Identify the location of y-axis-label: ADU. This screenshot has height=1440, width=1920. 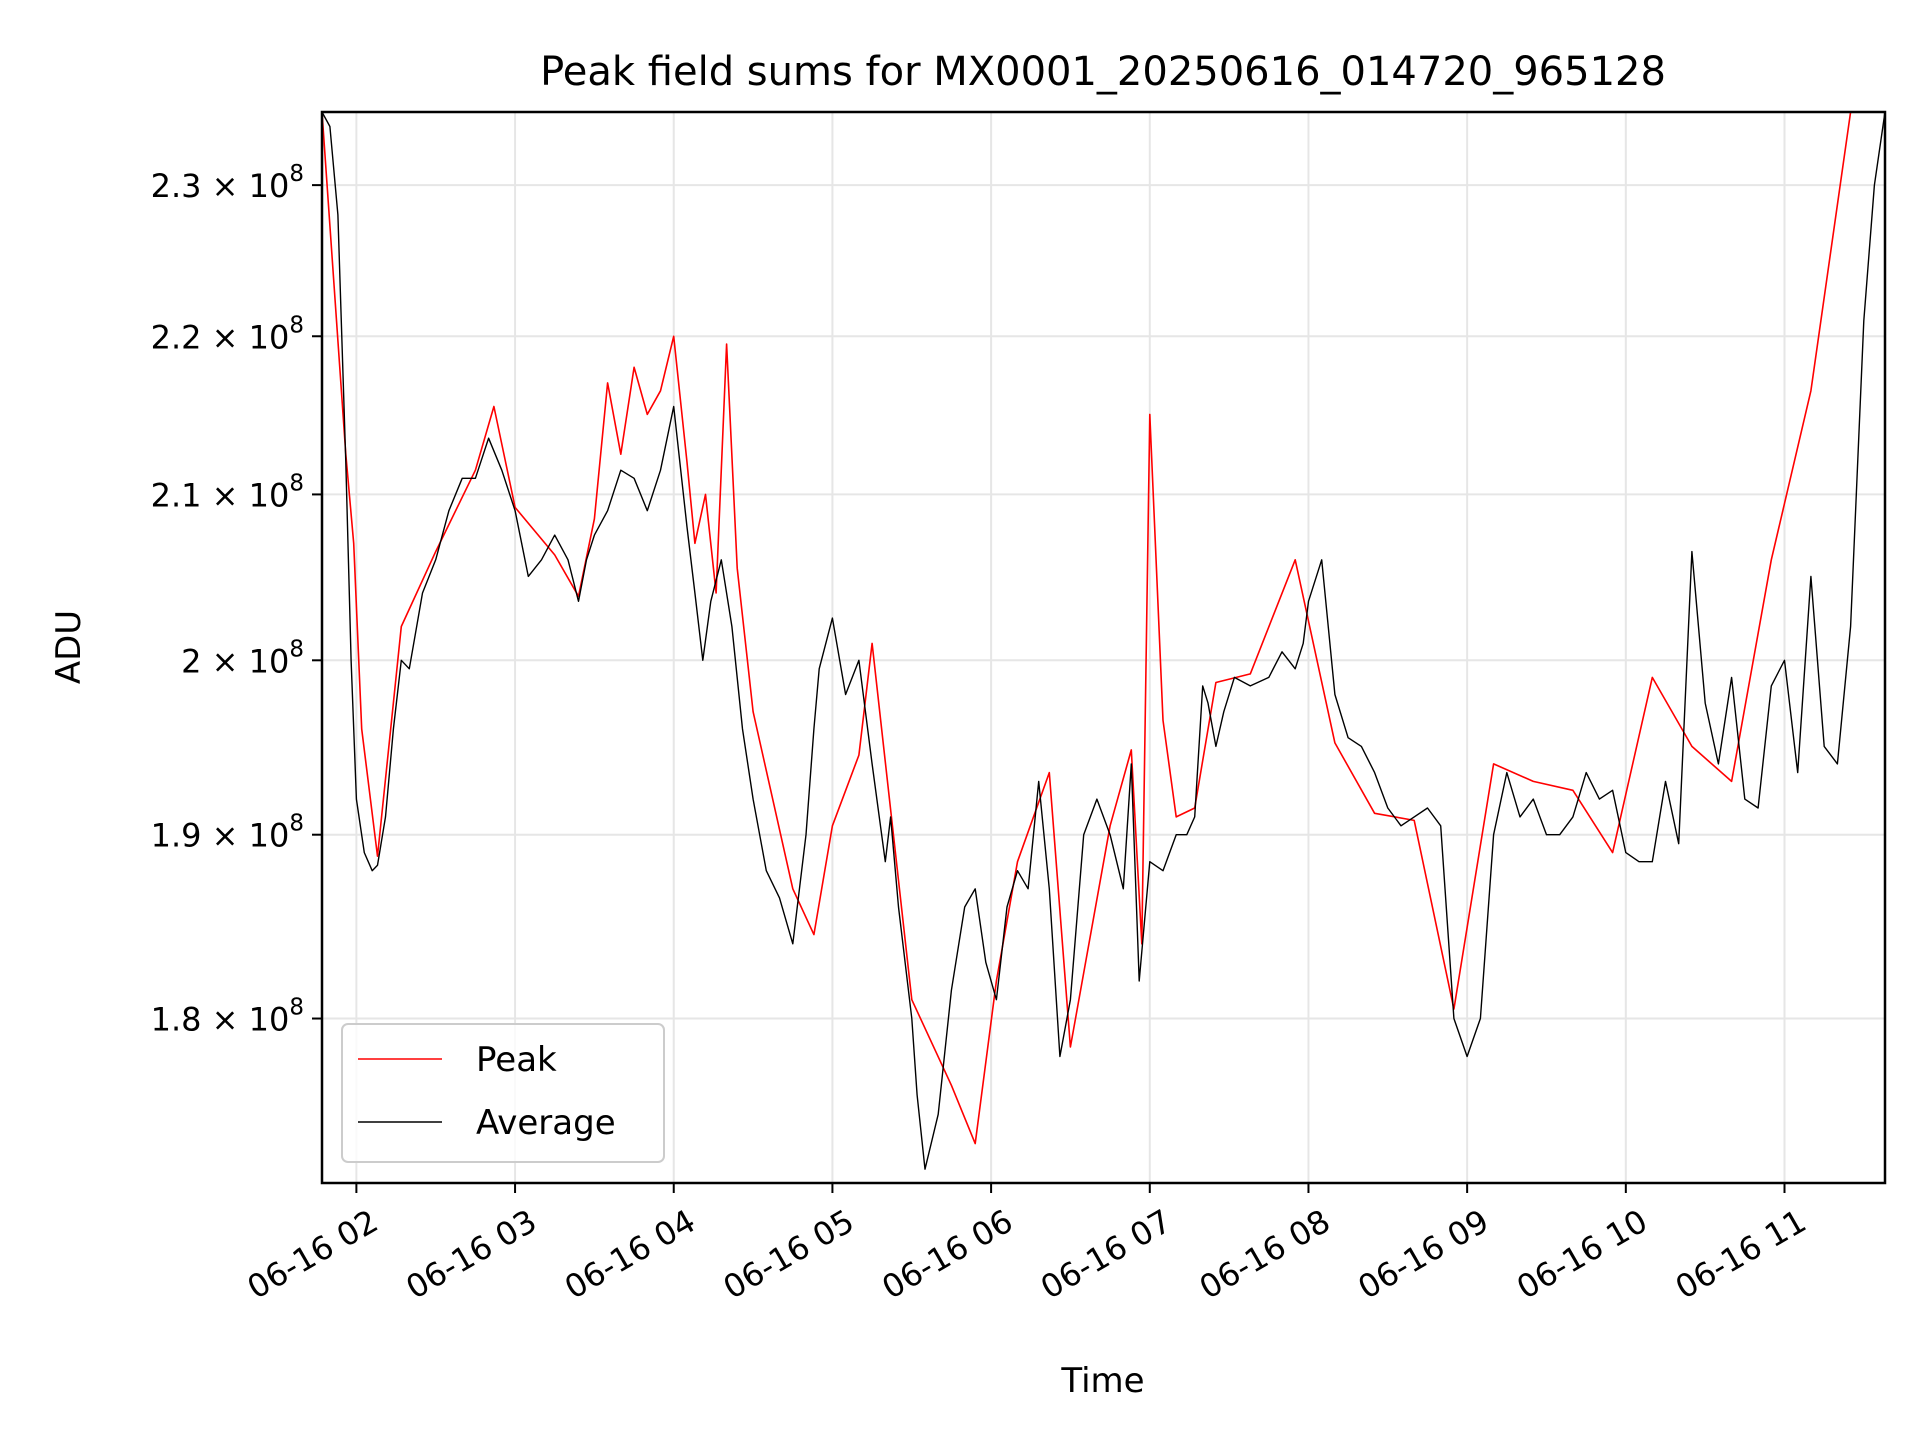
(69, 647).